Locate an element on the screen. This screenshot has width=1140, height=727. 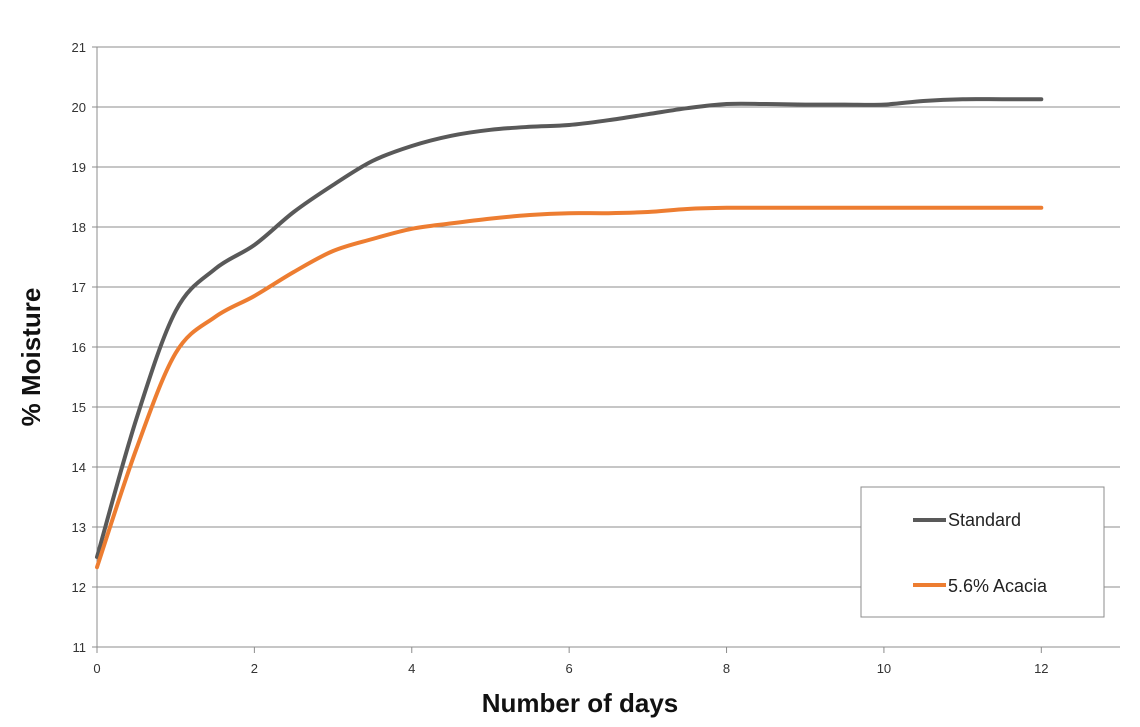
x-tick-label-2: 2 is located at coordinates (254, 668).